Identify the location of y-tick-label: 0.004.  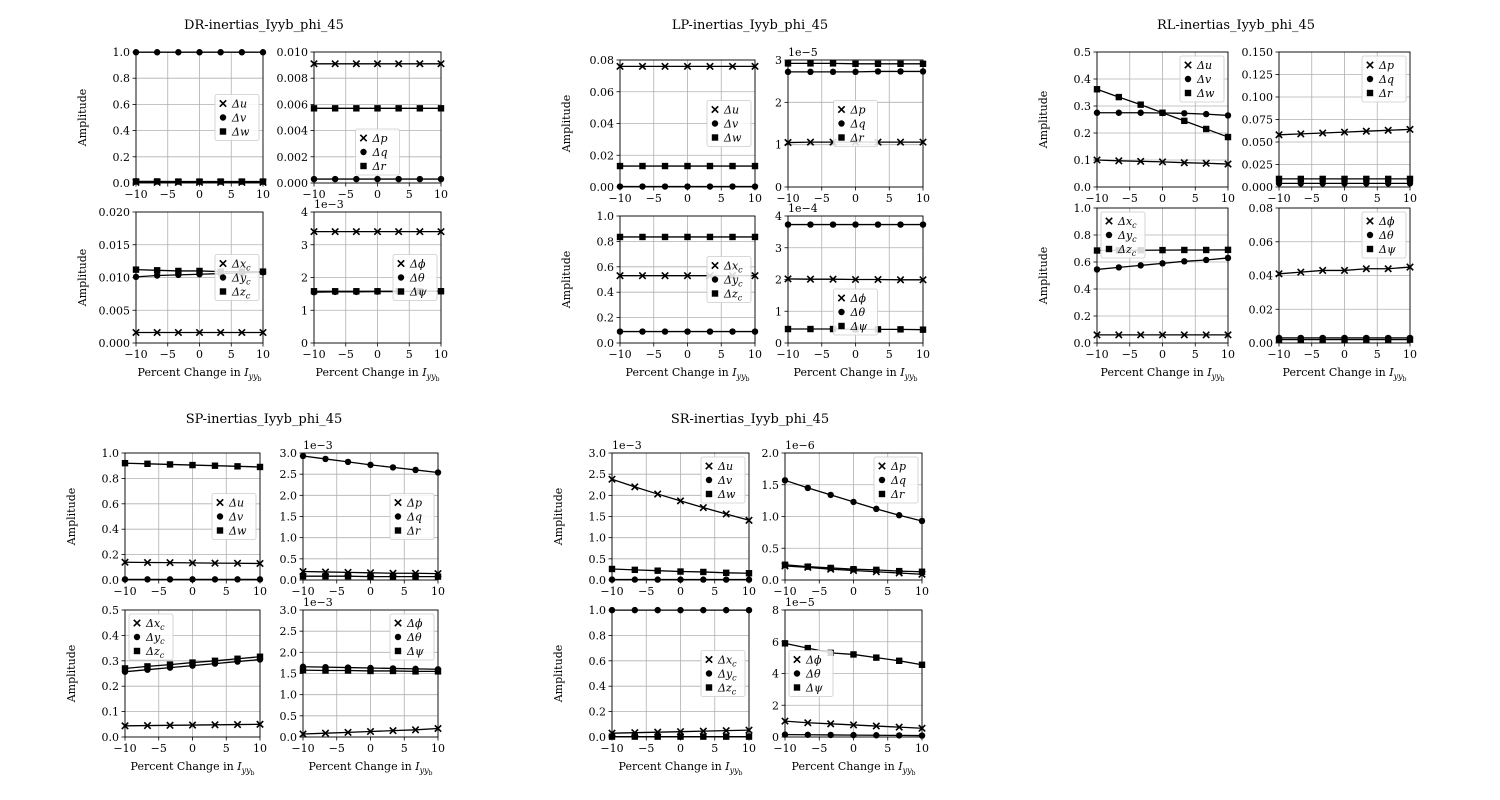
(293, 131).